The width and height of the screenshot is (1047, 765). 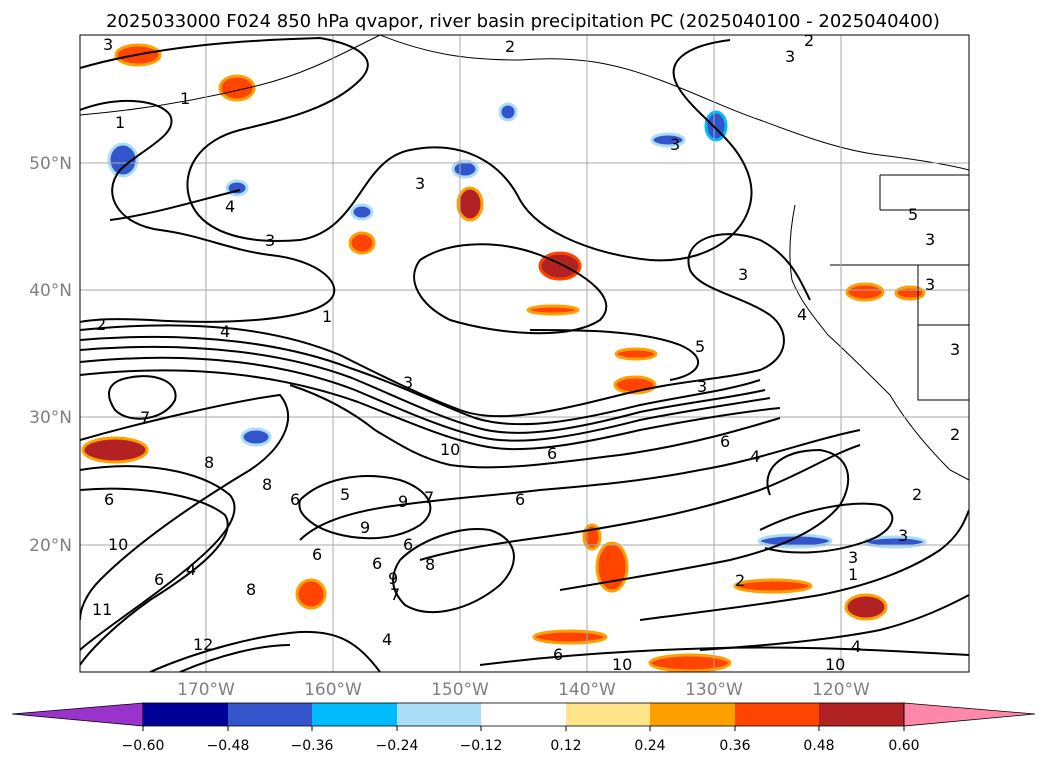 What do you see at coordinates (841, 690) in the screenshot?
I see `lon-label-120w: 120°W` at bounding box center [841, 690].